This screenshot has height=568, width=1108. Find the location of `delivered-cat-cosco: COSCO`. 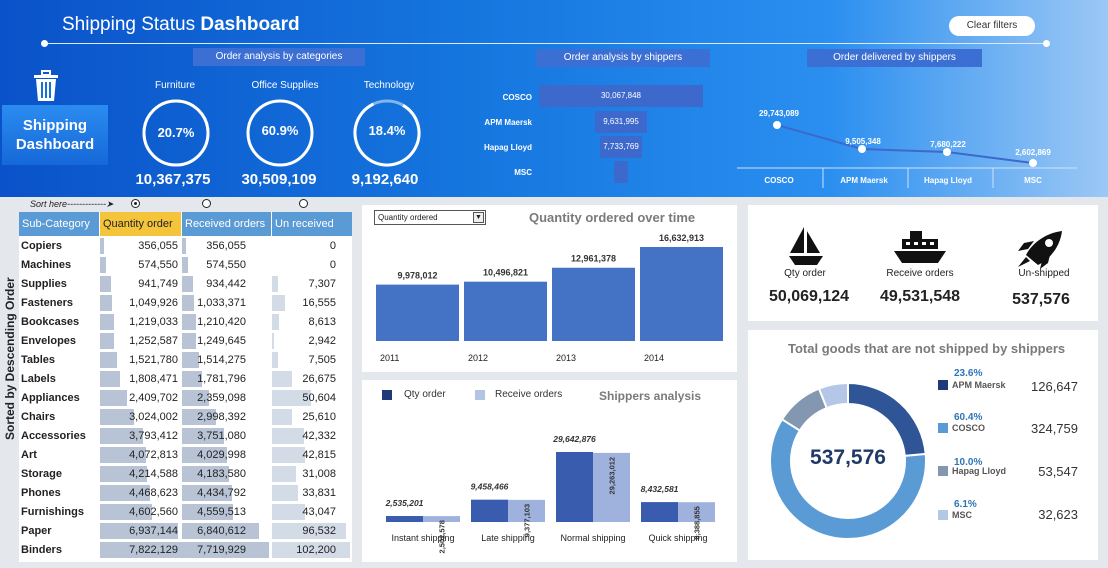

delivered-cat-cosco: COSCO is located at coordinates (779, 180).